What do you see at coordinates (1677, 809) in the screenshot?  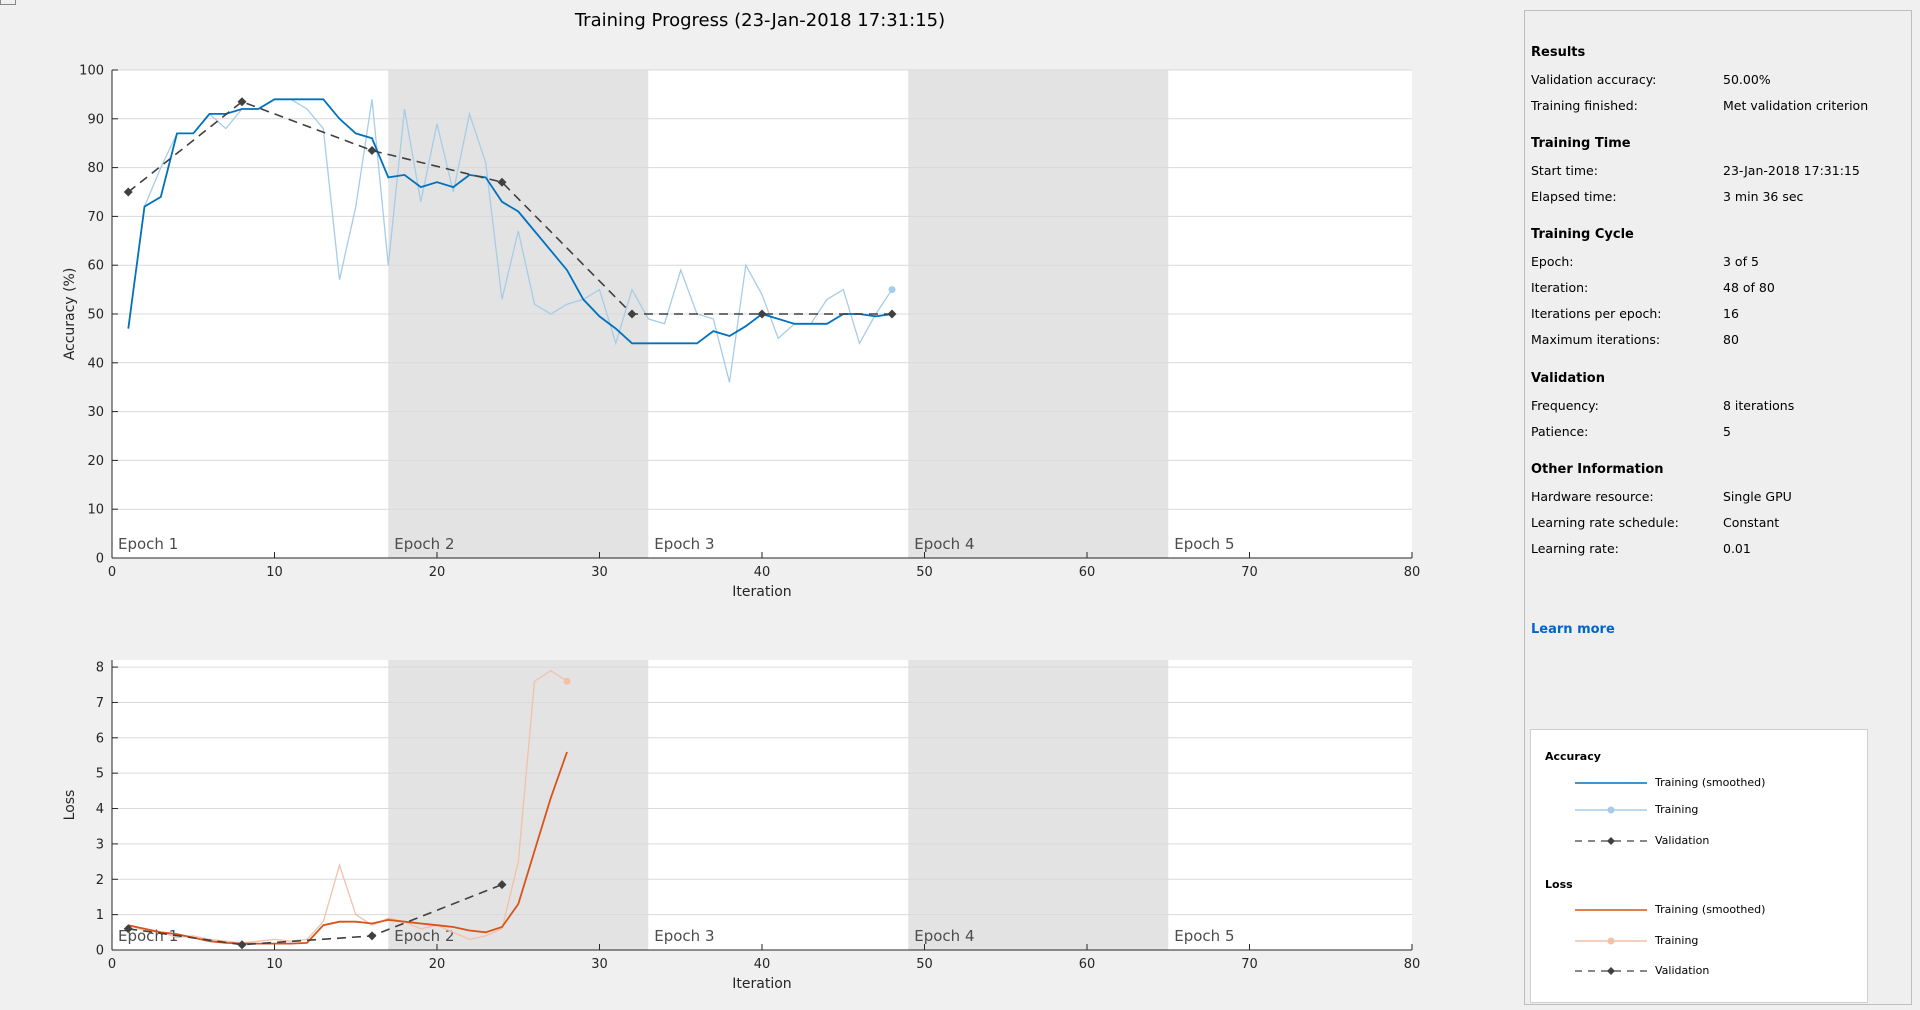 I see `legend-accuracy-training-label: Training` at bounding box center [1677, 809].